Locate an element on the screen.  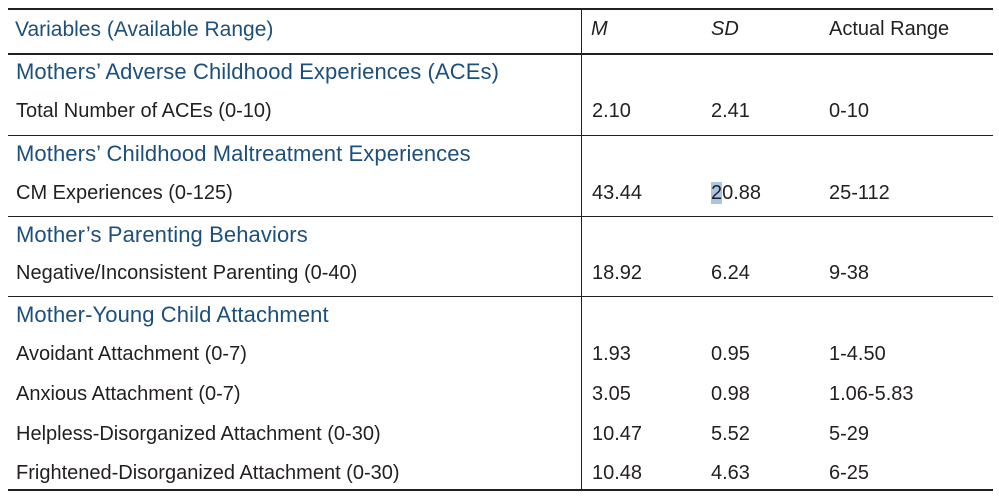
row-mean: 1.93 is located at coordinates (611, 354).